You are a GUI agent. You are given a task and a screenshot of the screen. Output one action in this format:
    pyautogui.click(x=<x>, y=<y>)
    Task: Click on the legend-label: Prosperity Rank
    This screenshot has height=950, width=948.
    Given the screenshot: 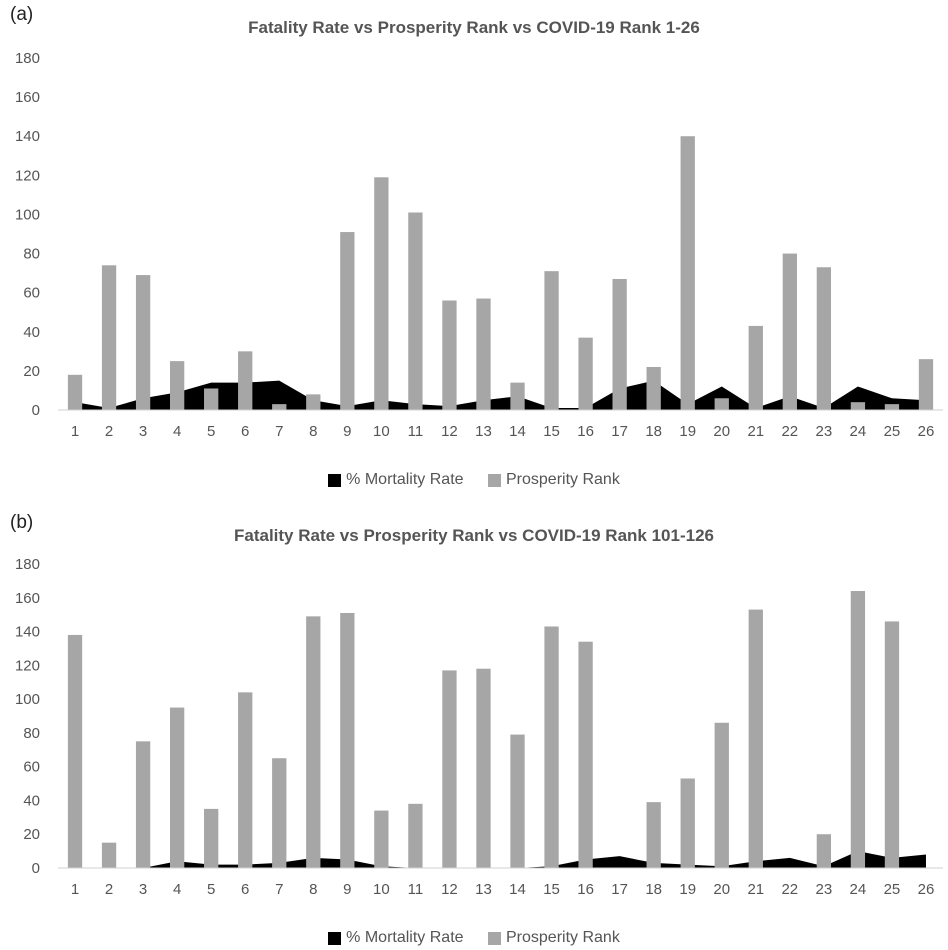 What is the action you would take?
    pyautogui.click(x=563, y=479)
    